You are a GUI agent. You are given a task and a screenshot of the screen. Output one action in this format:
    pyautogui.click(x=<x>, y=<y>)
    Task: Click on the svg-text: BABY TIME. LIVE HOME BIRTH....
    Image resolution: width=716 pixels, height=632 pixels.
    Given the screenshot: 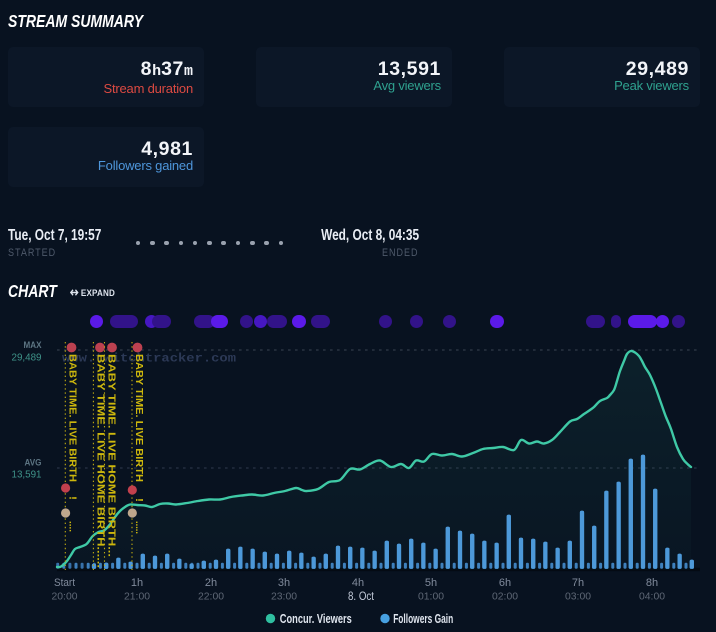 What is the action you would take?
    pyautogui.click(x=100, y=461)
    